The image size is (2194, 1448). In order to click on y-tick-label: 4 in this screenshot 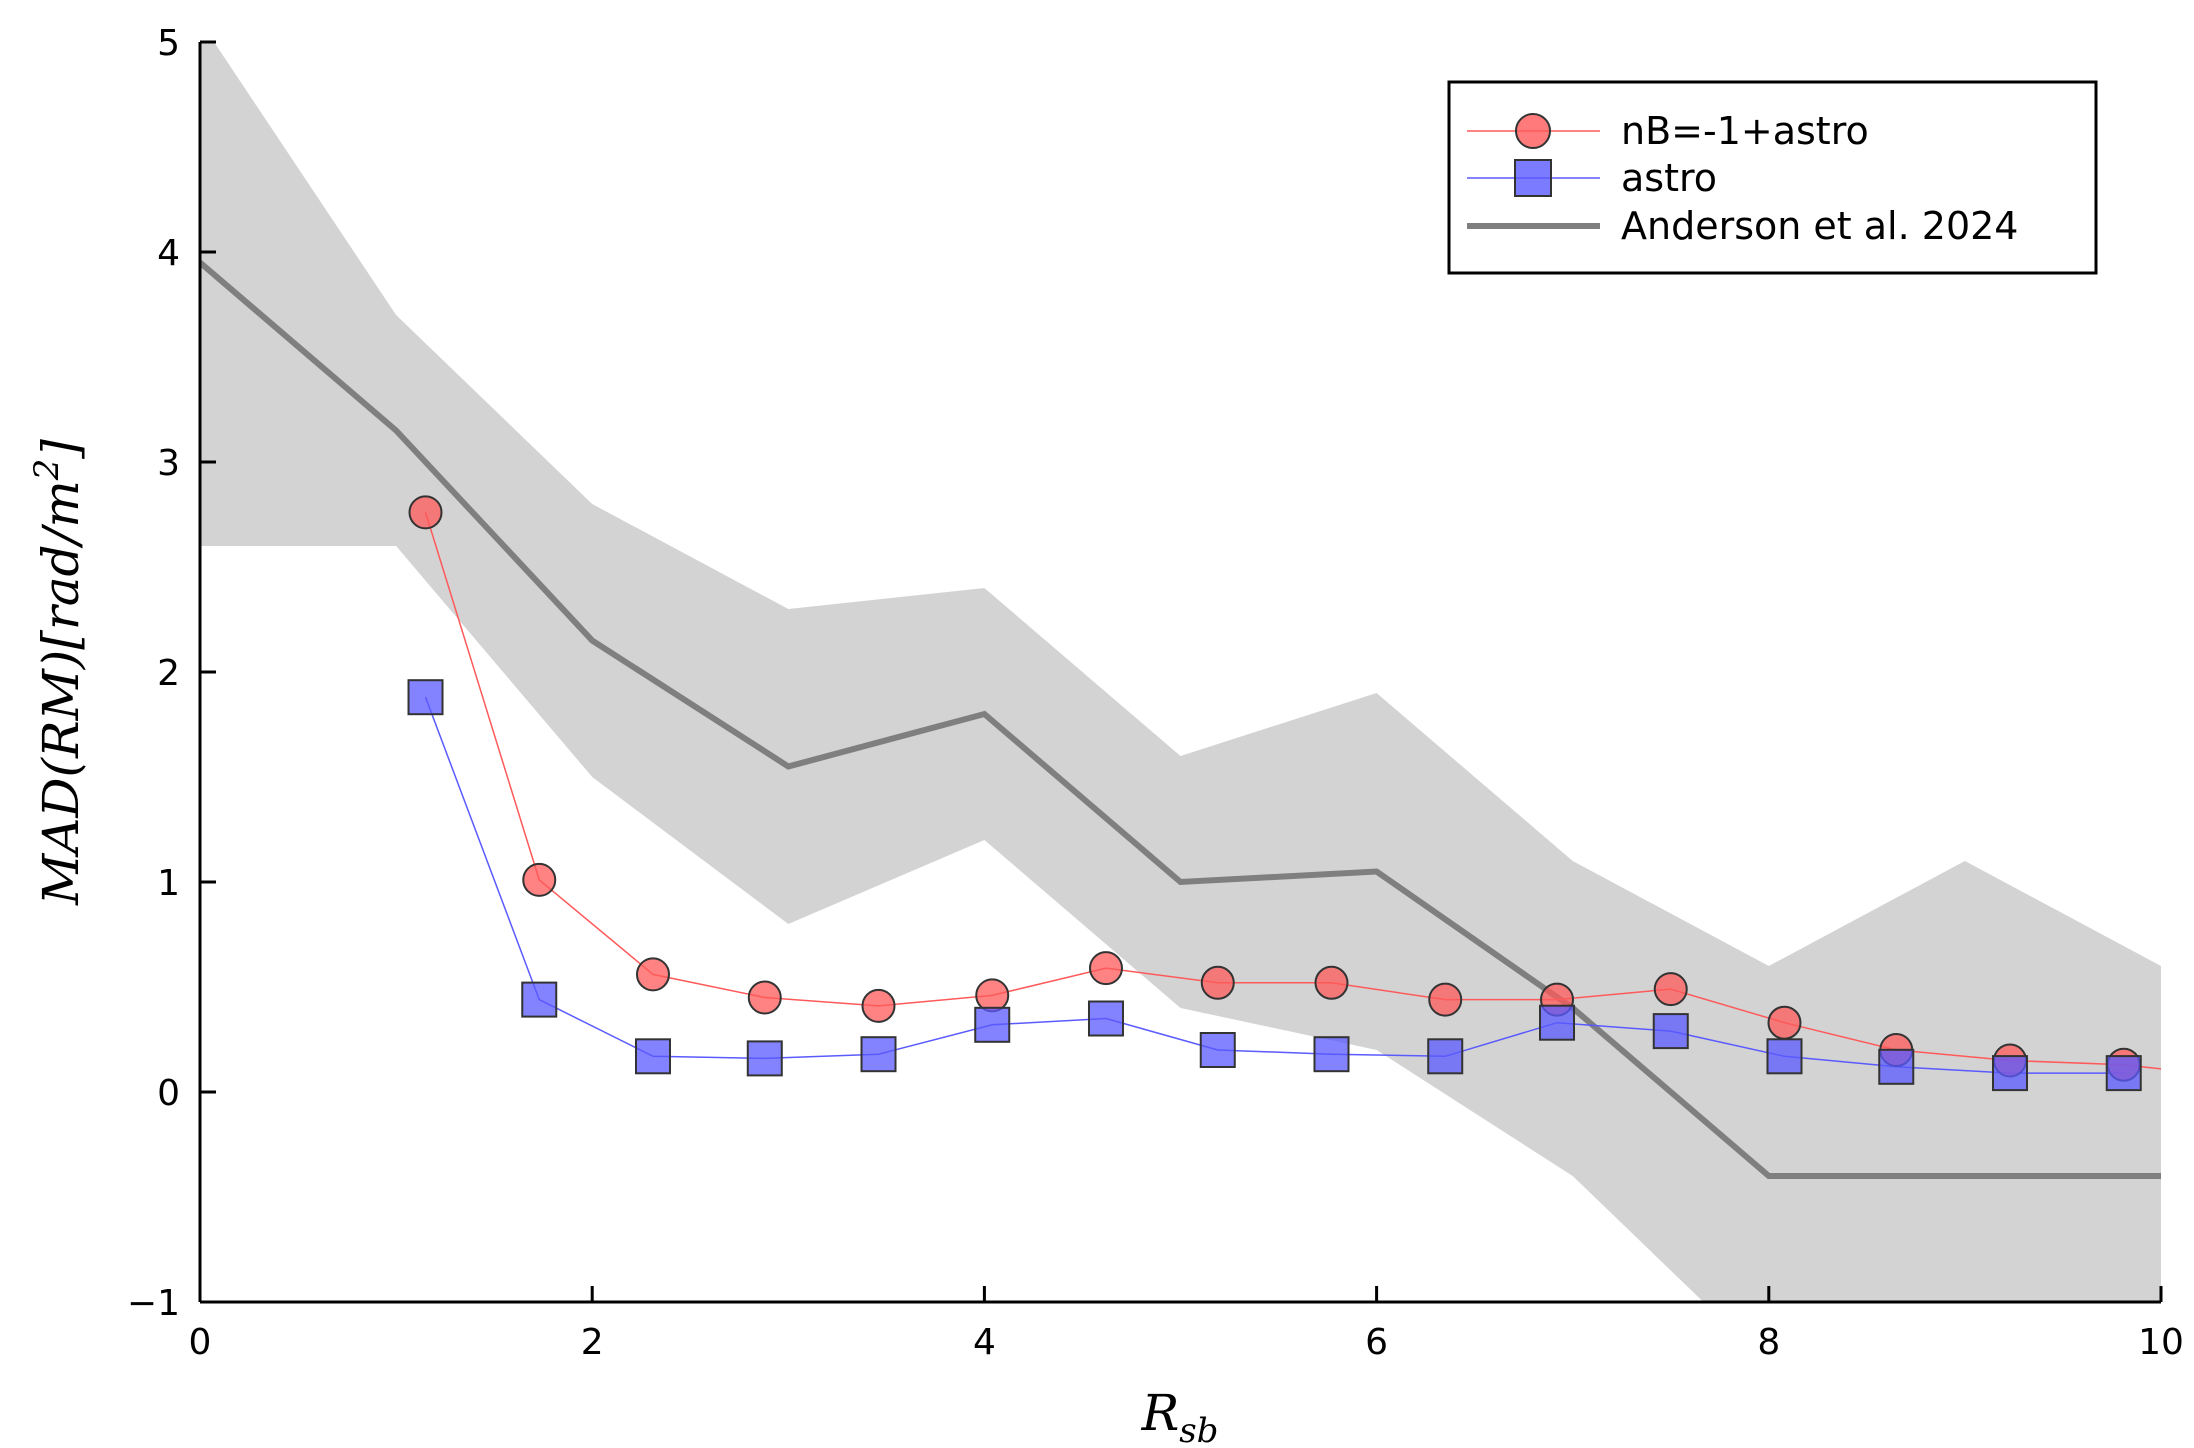, I will do `click(168, 253)`.